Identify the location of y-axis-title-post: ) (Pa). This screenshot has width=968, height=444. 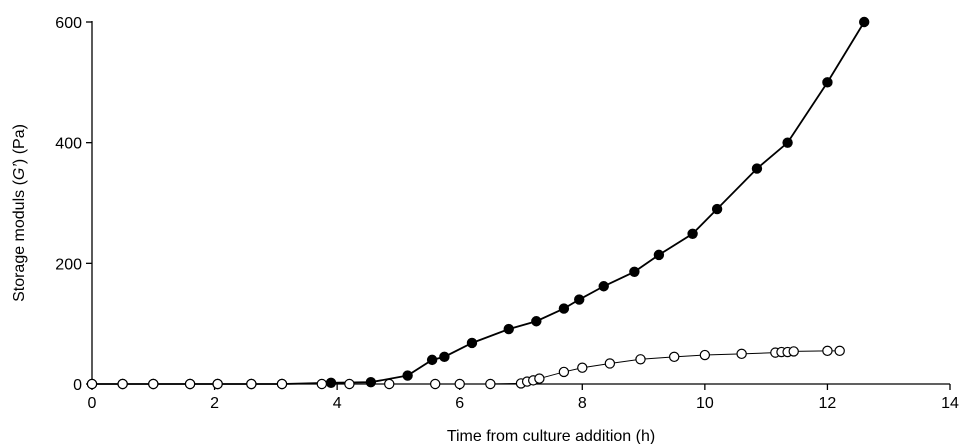
(19, 144).